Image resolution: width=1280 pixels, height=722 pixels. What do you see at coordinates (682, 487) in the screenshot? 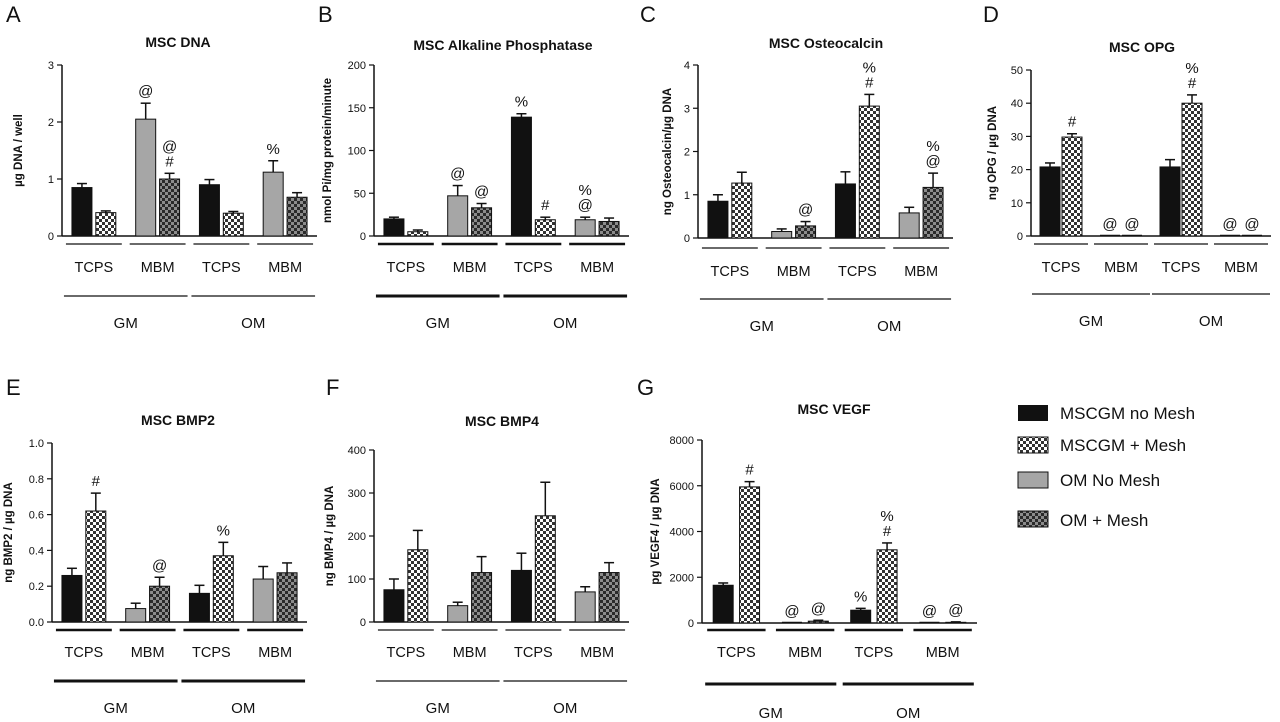
I see `y-tick-label-g-3: 6000` at bounding box center [682, 487].